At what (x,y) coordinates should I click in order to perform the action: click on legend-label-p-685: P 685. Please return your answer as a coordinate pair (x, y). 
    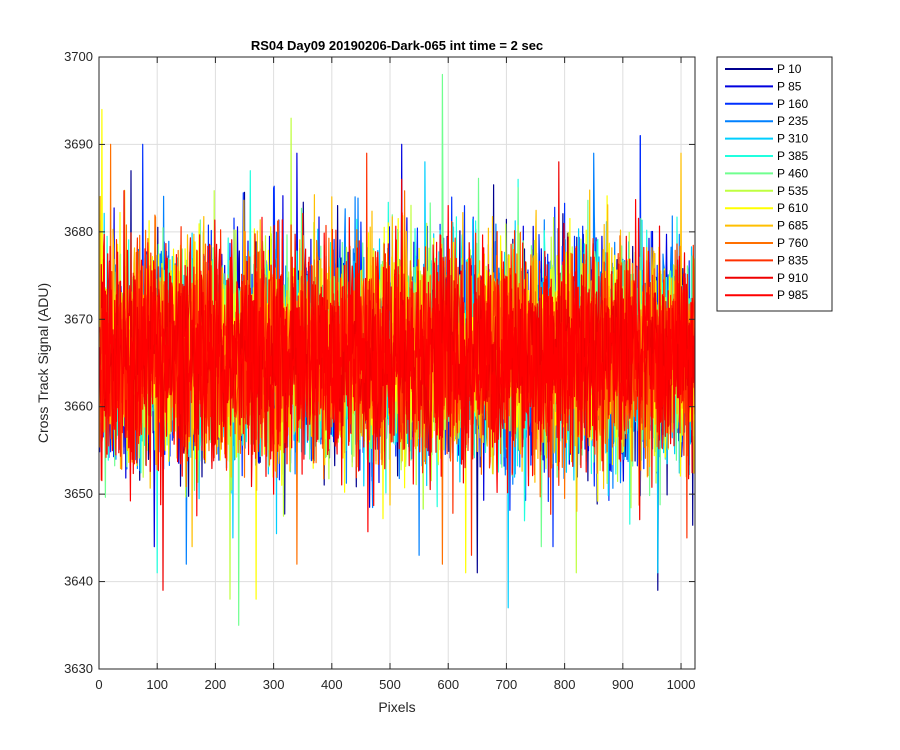
    Looking at the image, I should click on (792, 226).